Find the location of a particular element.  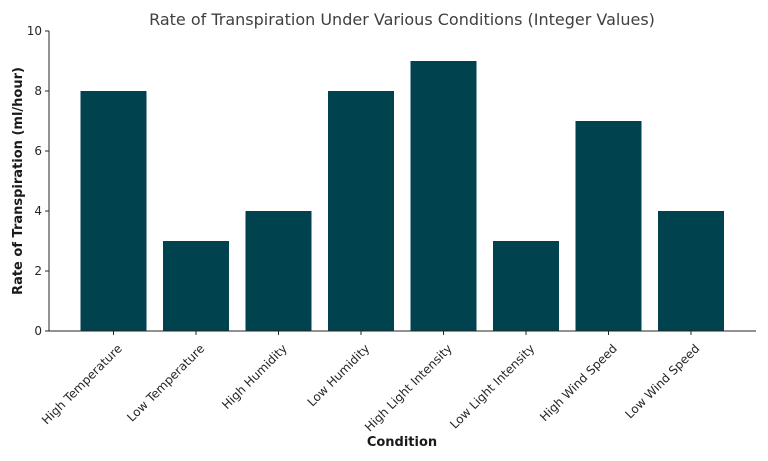

x-tick-label: High Light Intensity is located at coordinates (408, 387).